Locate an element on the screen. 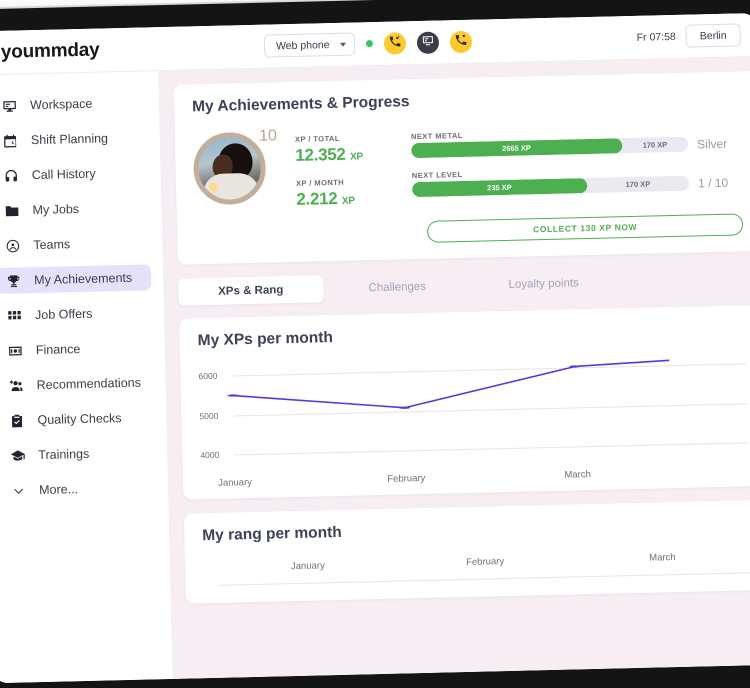 The height and width of the screenshot is (688, 750). sidebar-item-teams: Teams is located at coordinates (75, 244).